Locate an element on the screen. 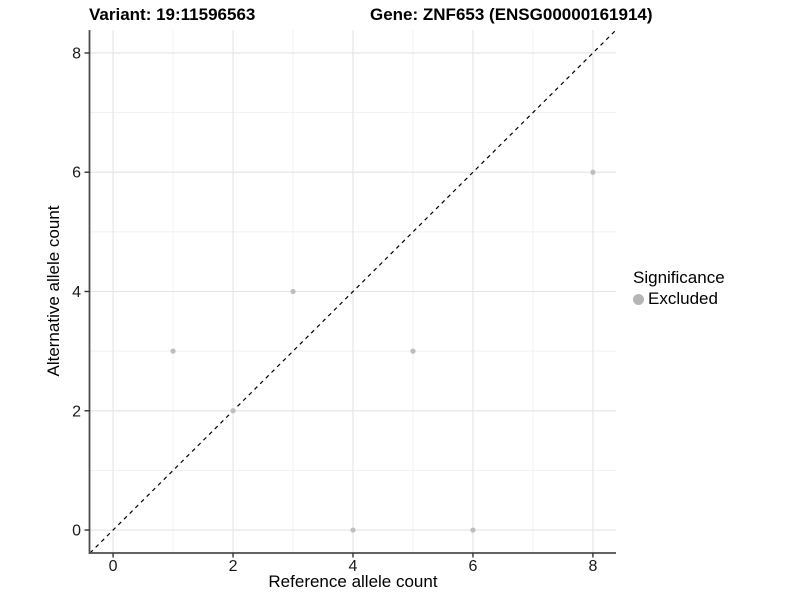 The height and width of the screenshot is (600, 800). legend-item-excluded: Excluded is located at coordinates (678, 299).